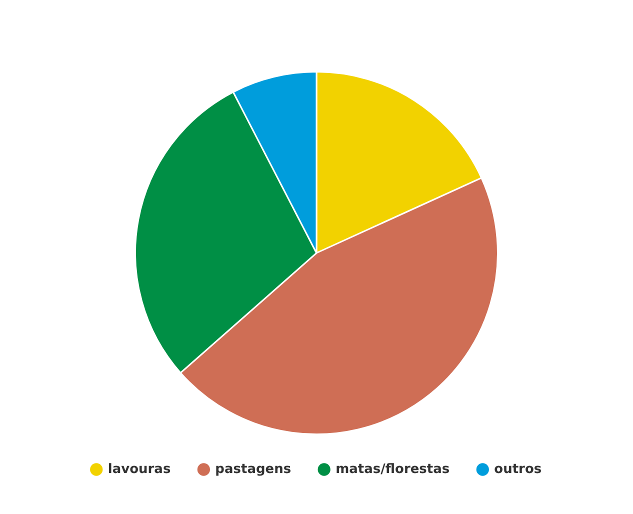 This screenshot has height=514, width=633. Describe the element at coordinates (139, 469) in the screenshot. I see `legend-label: lavouras` at that location.